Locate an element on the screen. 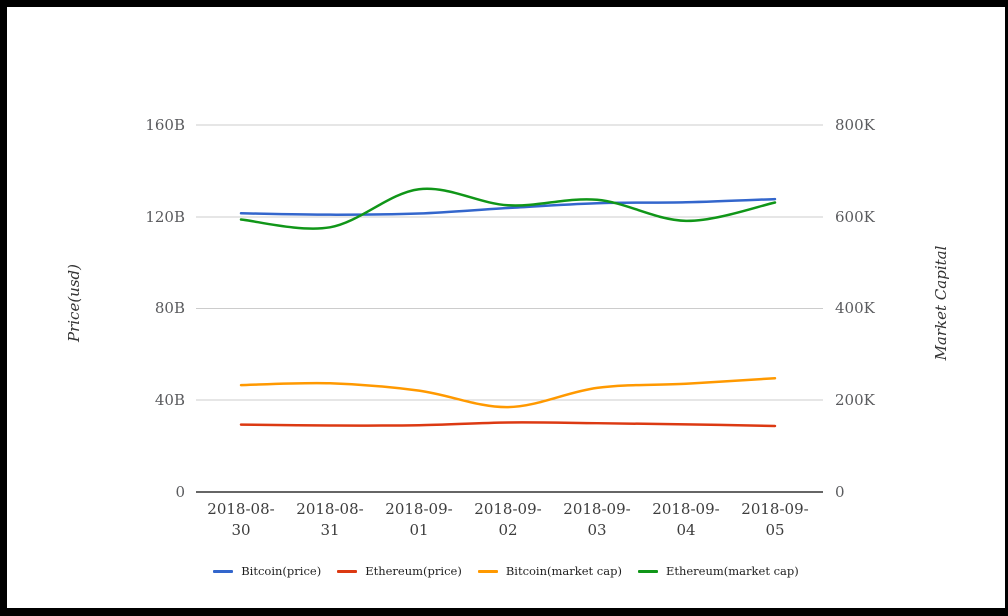  x-axis-label: 2018-08-31 is located at coordinates (330, 519).